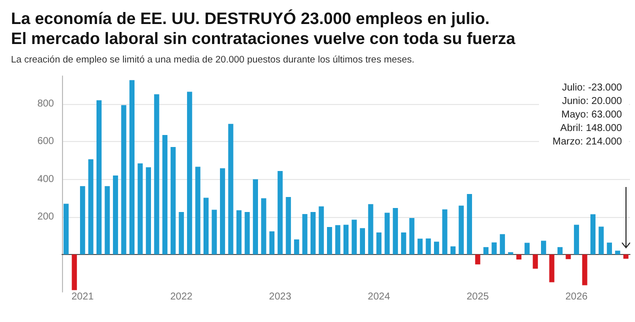 This screenshot has height=322, width=635. What do you see at coordinates (478, 297) in the screenshot?
I see `x-tick-label: 2025` at bounding box center [478, 297].